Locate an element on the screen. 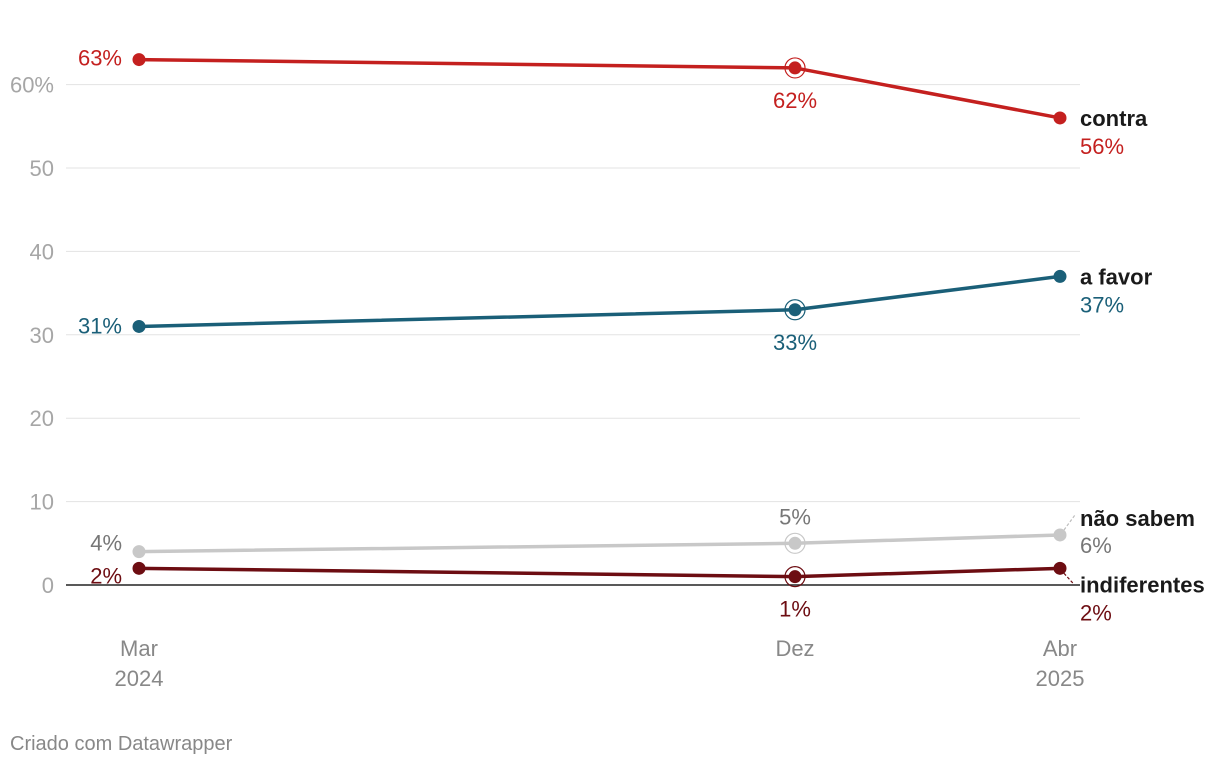 Image resolution: width=1220 pixels, height=768 pixels. series-name-label: contra is located at coordinates (1114, 118).